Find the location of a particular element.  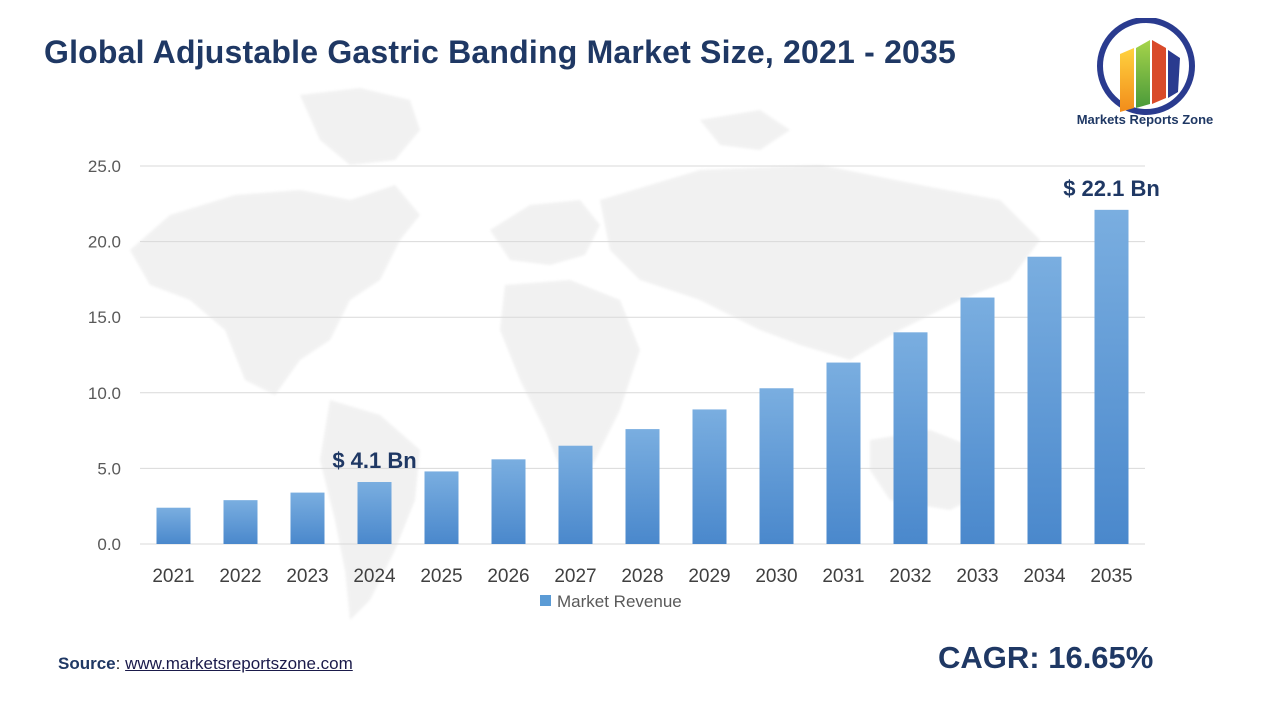

bar-2035 is located at coordinates (1111, 376).